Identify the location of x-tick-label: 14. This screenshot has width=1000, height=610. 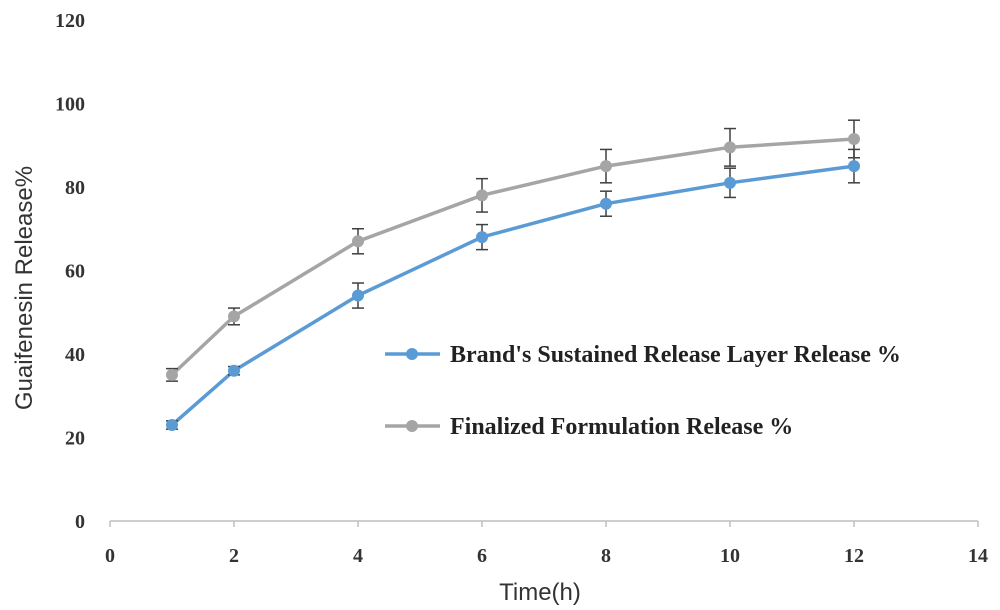
(978, 556).